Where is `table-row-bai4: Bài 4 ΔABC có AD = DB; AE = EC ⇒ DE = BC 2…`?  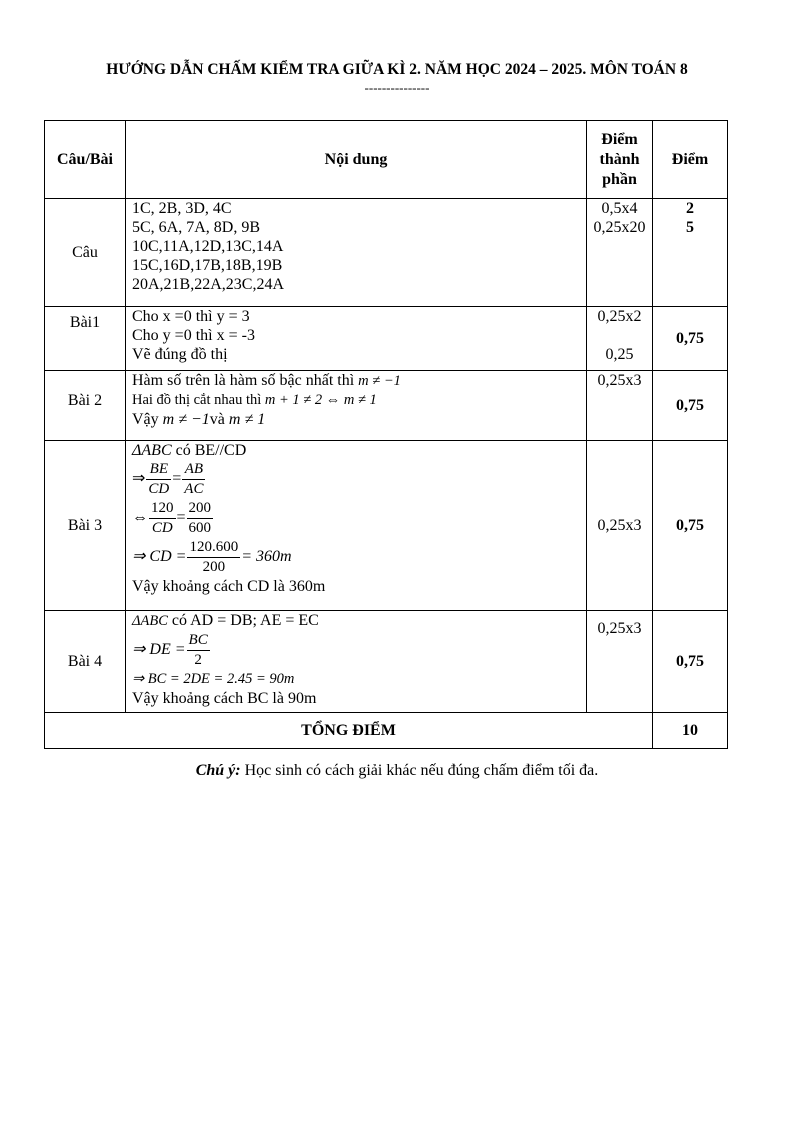 table-row-bai4: Bài 4 ΔABC có AD = DB; AE = EC ⇒ DE = BC 2… is located at coordinates (386, 661).